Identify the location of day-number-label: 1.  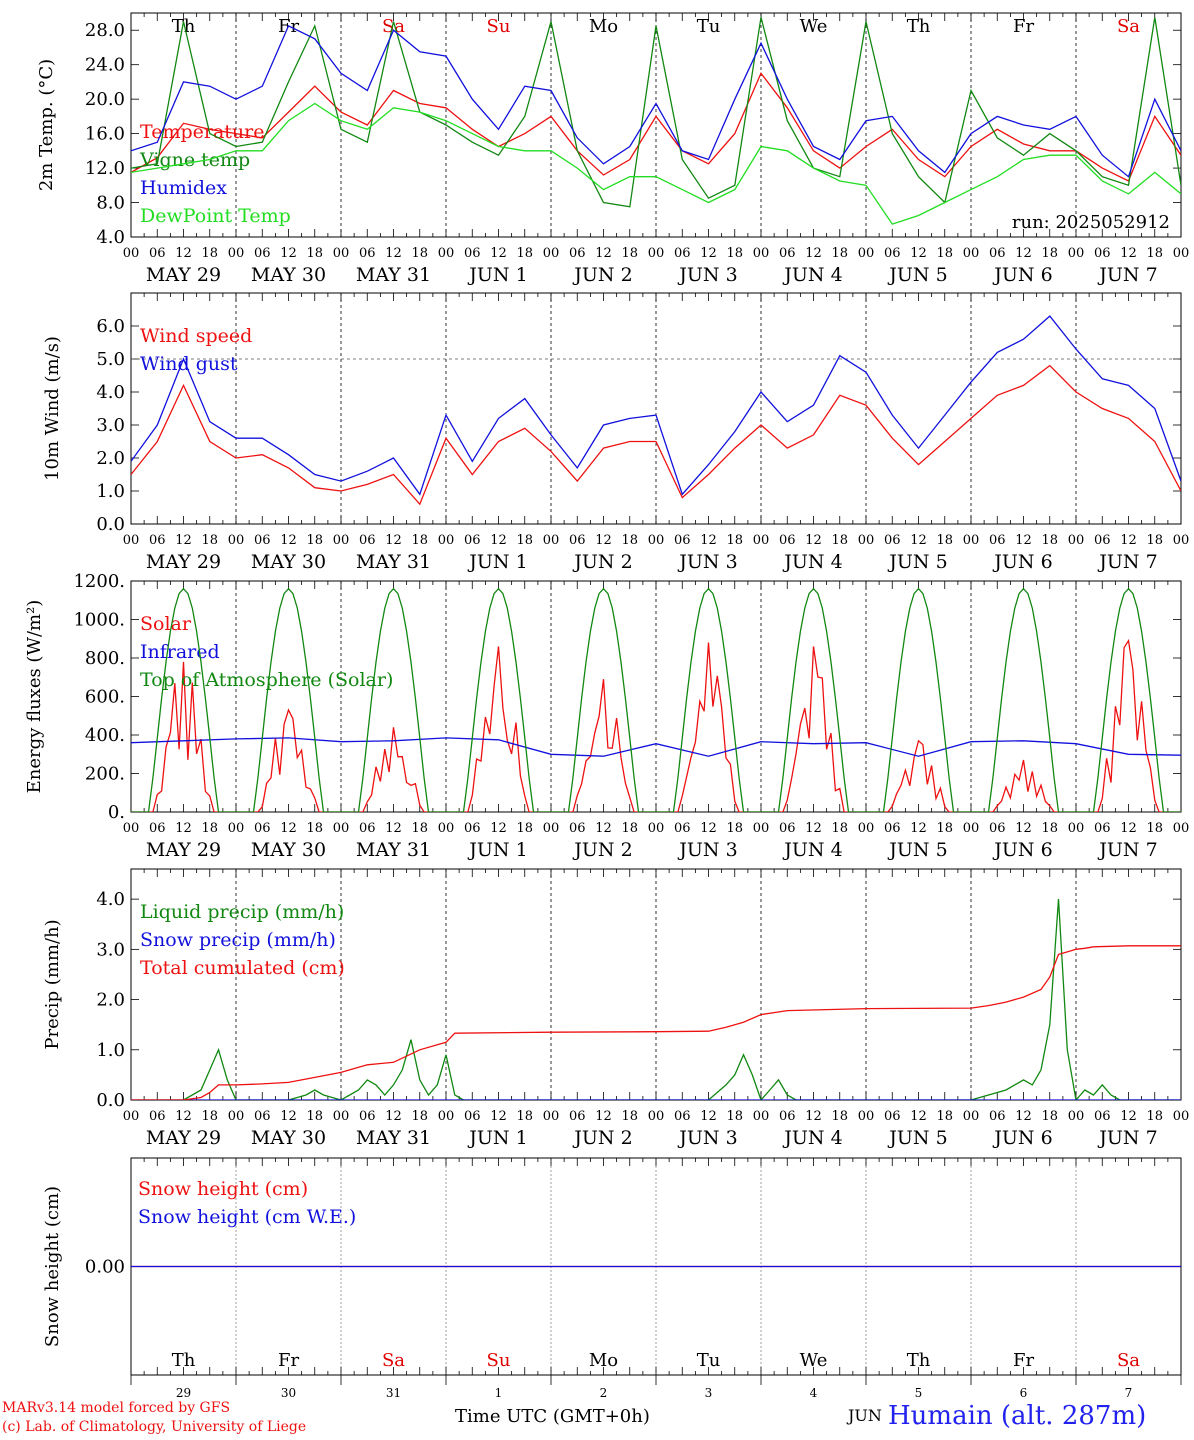
(499, 1393).